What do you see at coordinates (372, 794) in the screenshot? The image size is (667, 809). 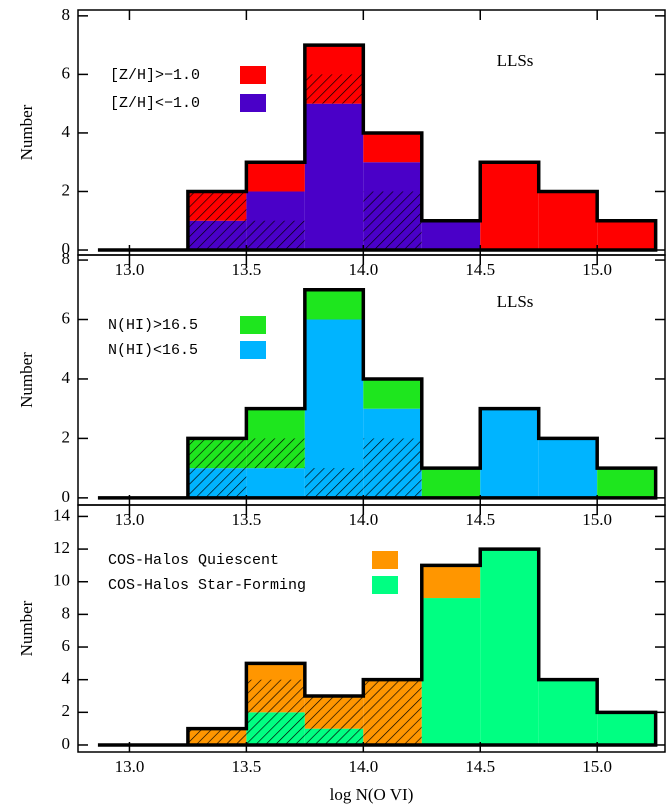 I see `x-axis-label: log N(O VI)` at bounding box center [372, 794].